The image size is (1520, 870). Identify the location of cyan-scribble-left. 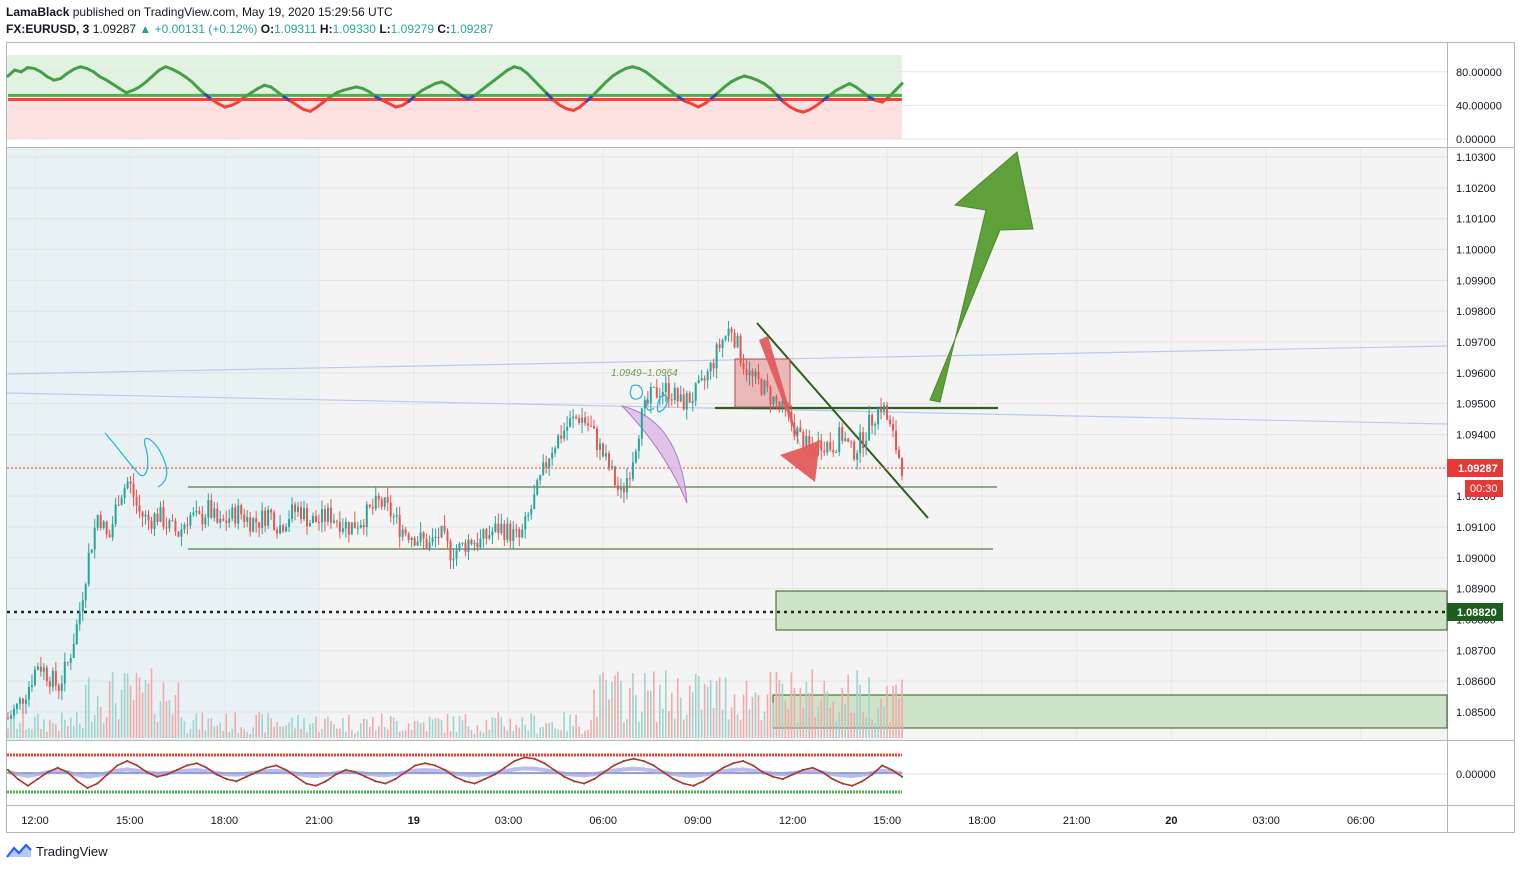
(136, 460).